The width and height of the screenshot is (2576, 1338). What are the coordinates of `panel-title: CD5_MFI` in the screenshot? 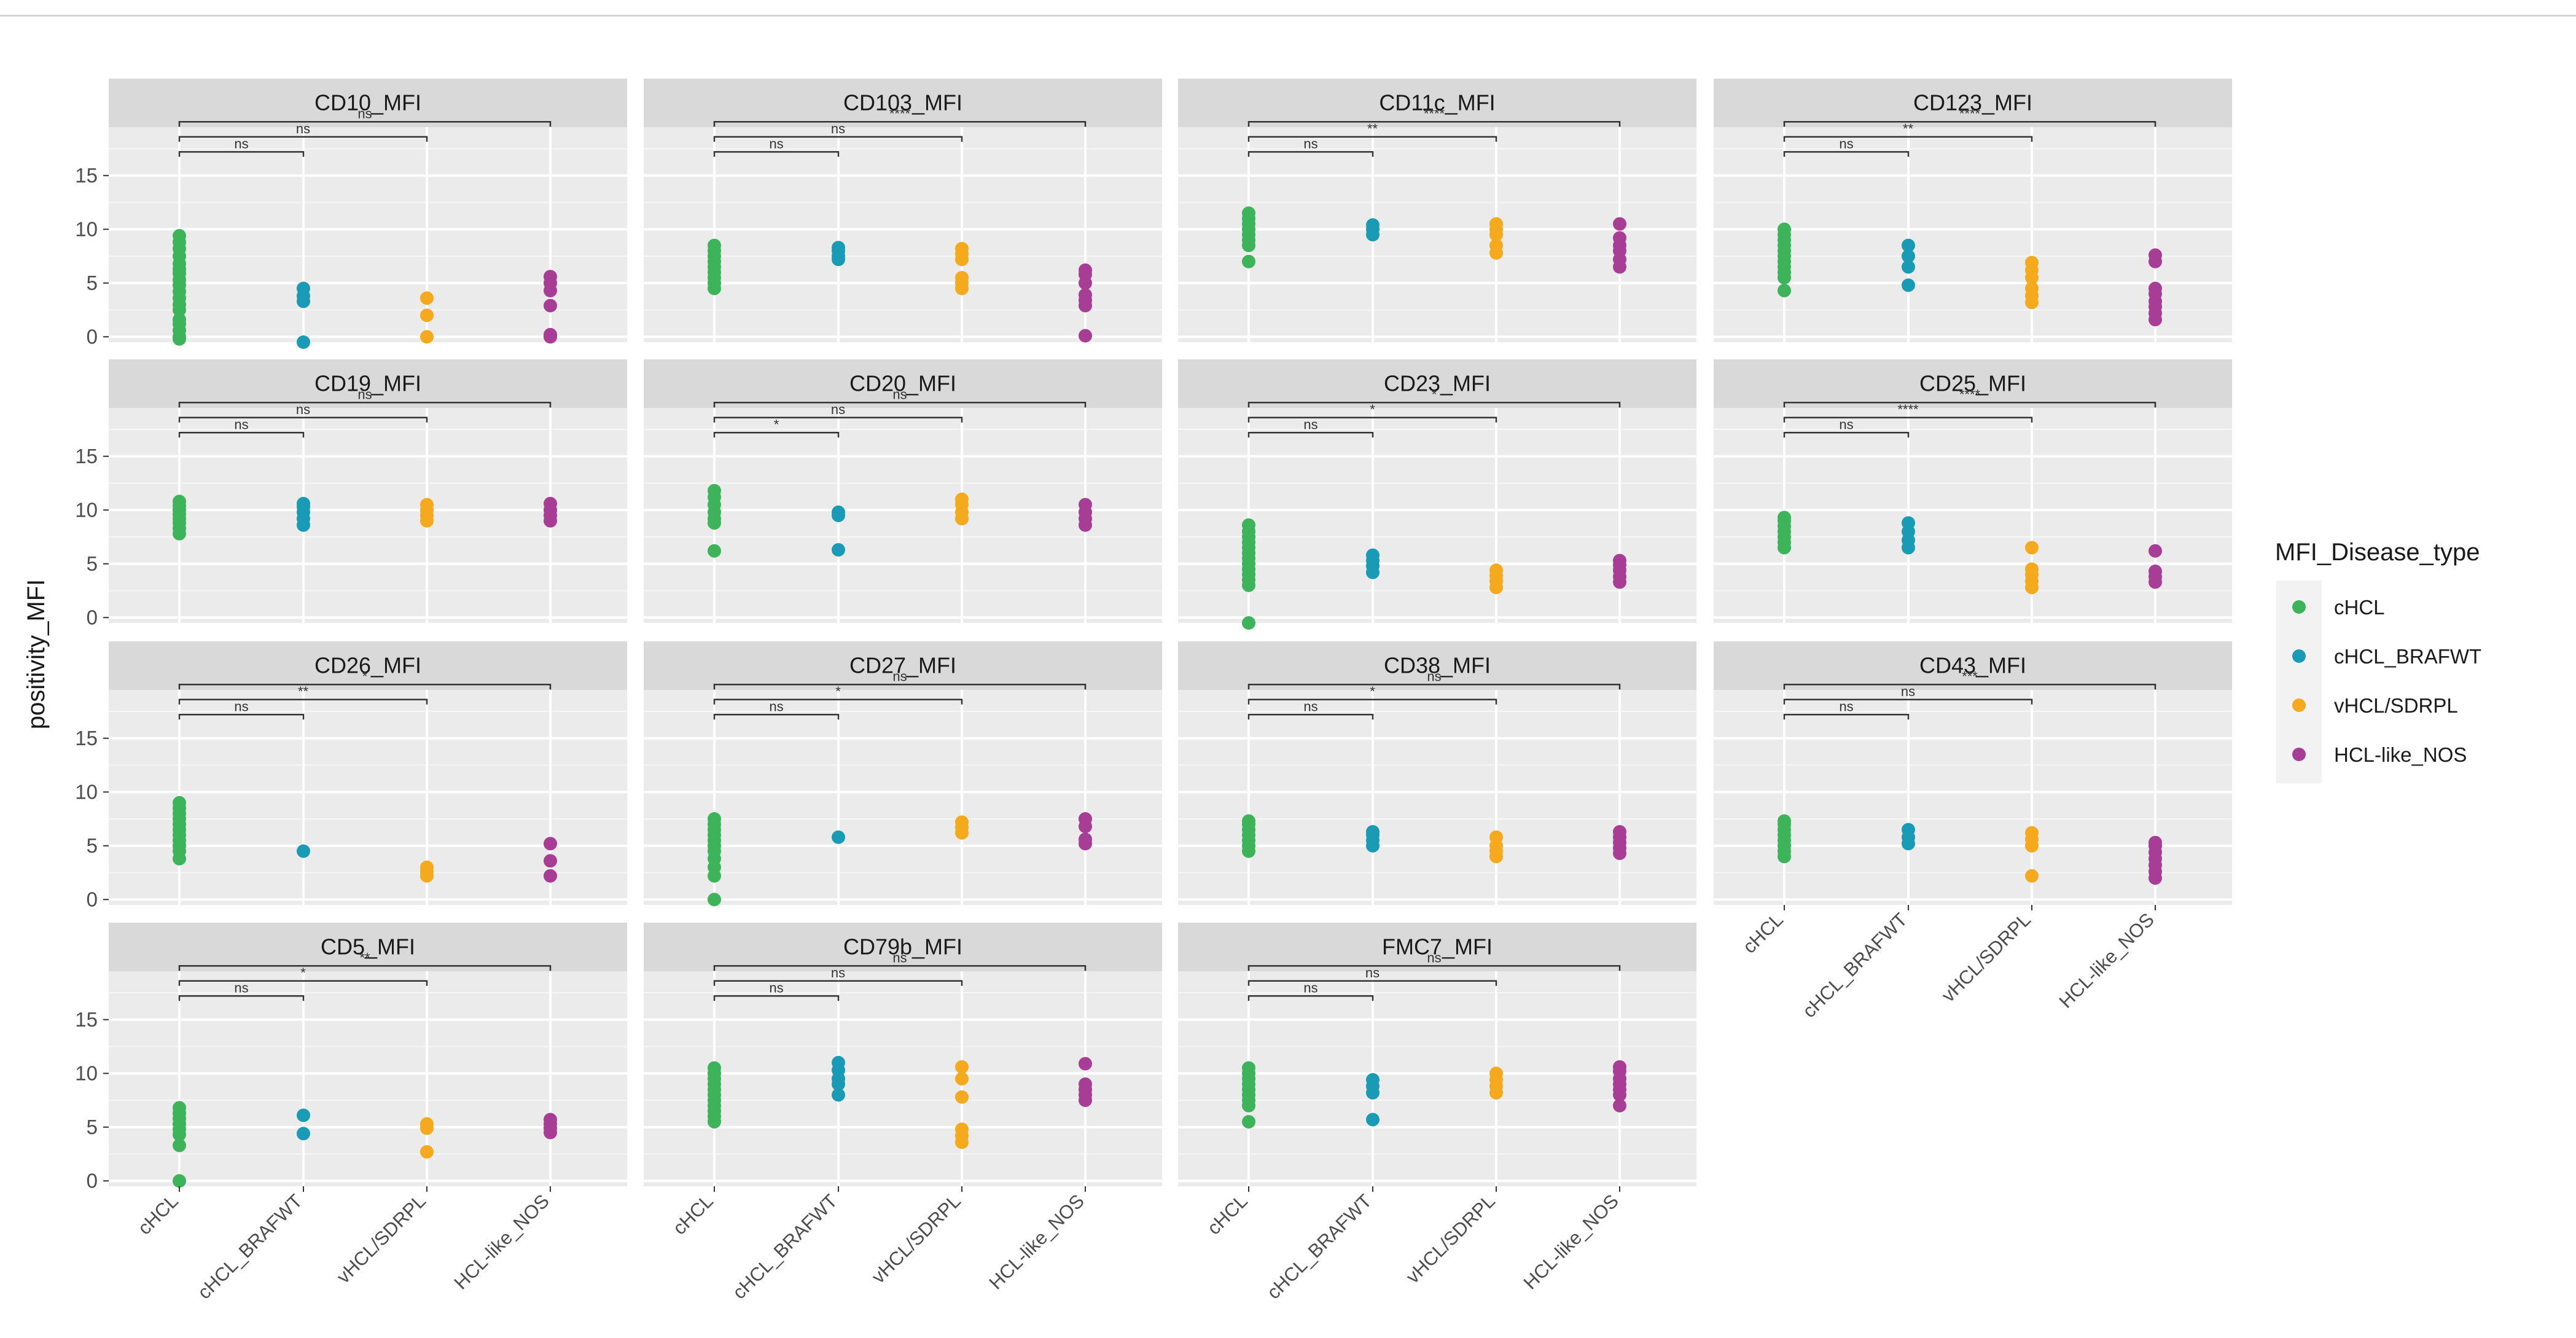 It's located at (368, 947).